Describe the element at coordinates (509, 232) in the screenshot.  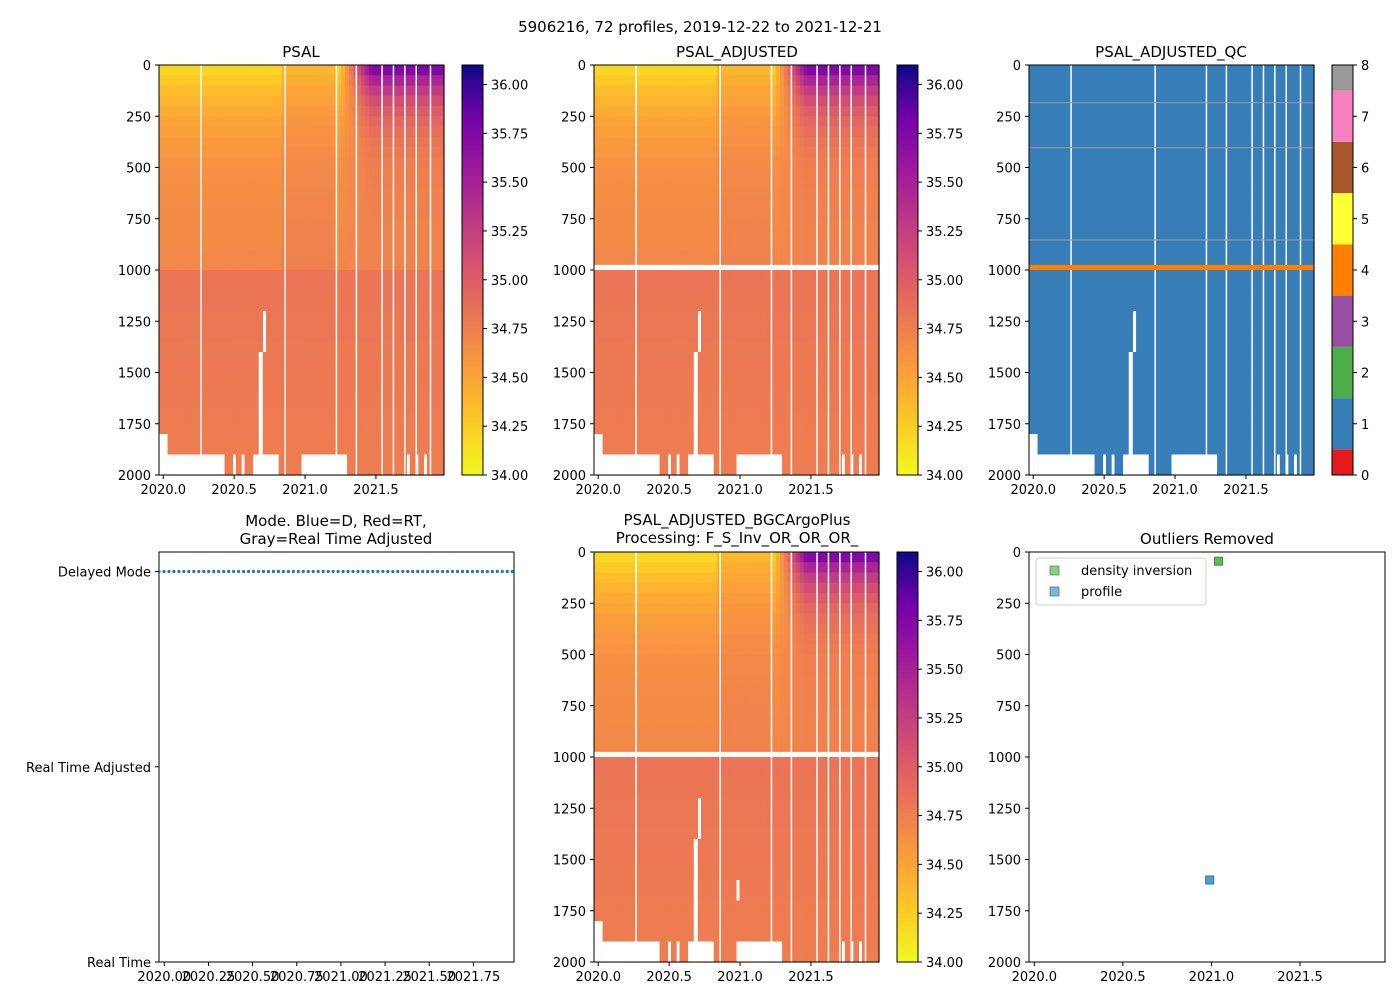
I see `colorbar-tick-label: 35.25` at that location.